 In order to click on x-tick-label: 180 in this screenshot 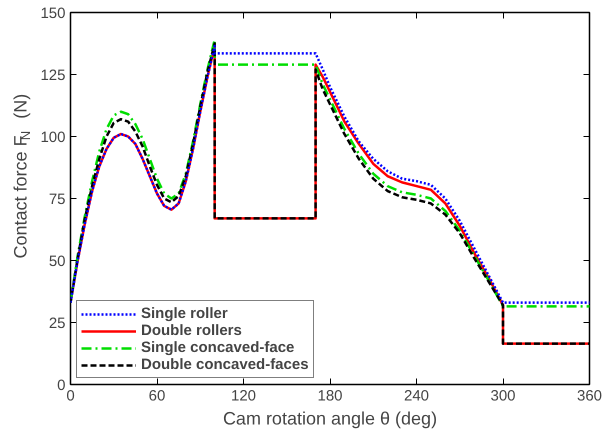, I will do `click(330, 396)`.